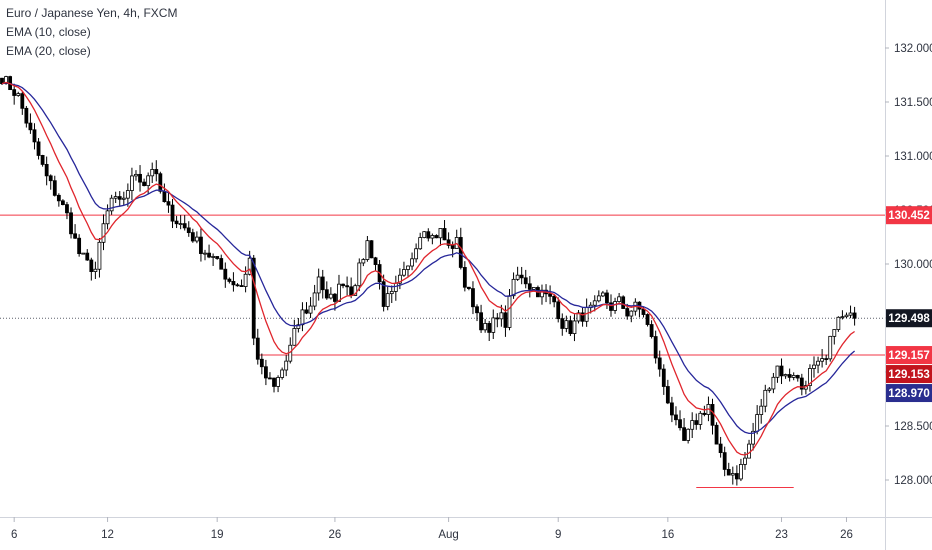 This screenshot has width=932, height=550. I want to click on level-price-badge: 129.157, so click(909, 355).